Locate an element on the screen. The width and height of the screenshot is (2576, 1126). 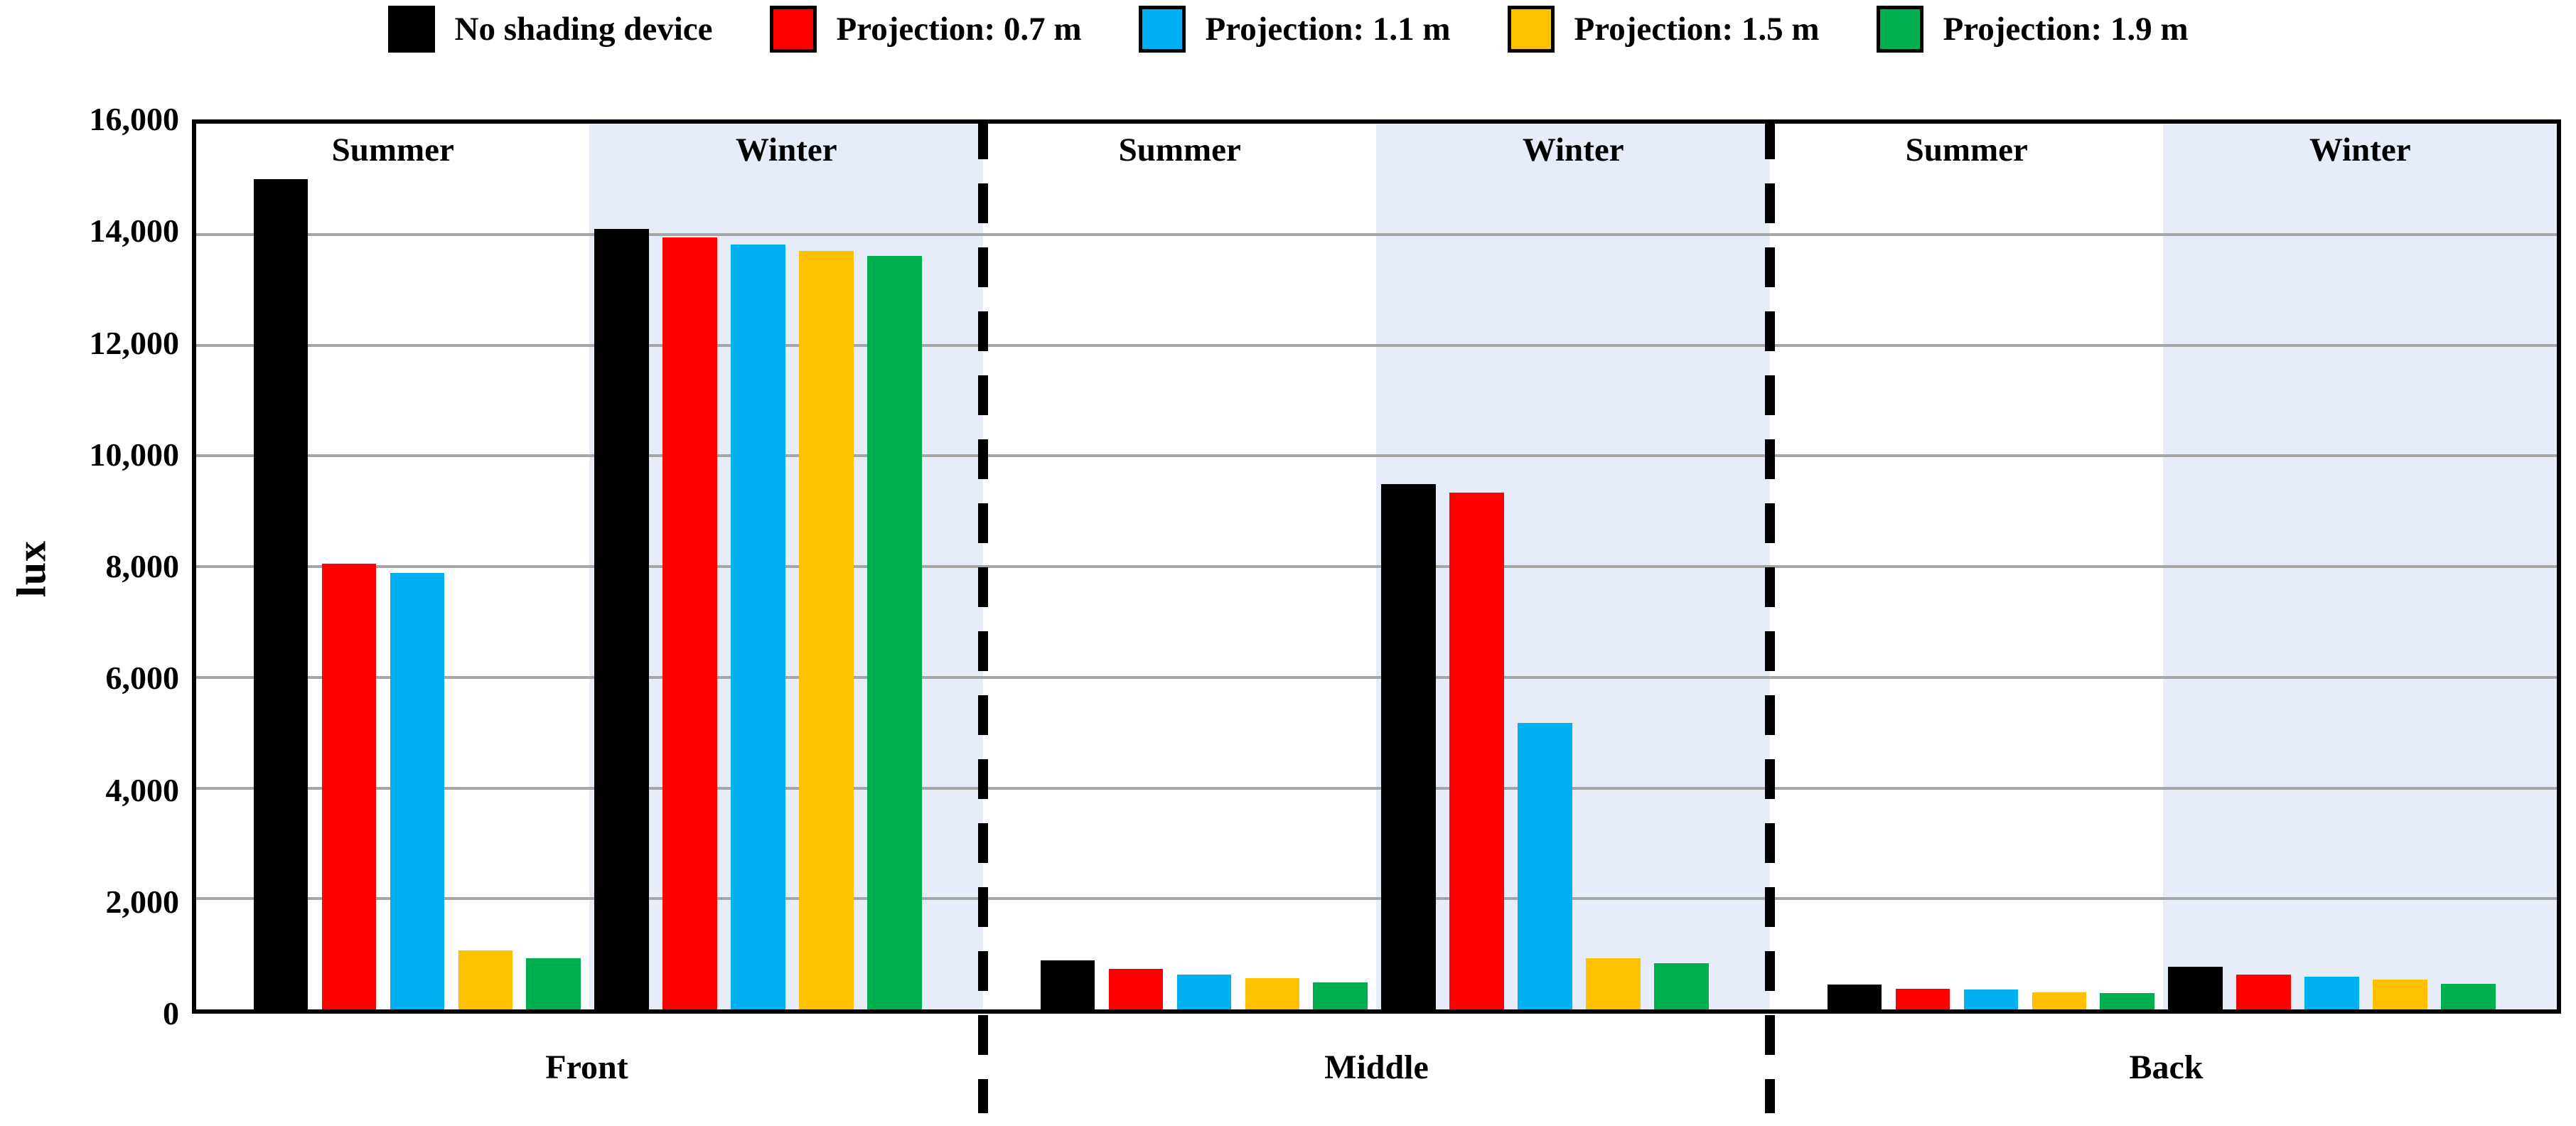
bar-front-summer-series4 is located at coordinates (485, 979).